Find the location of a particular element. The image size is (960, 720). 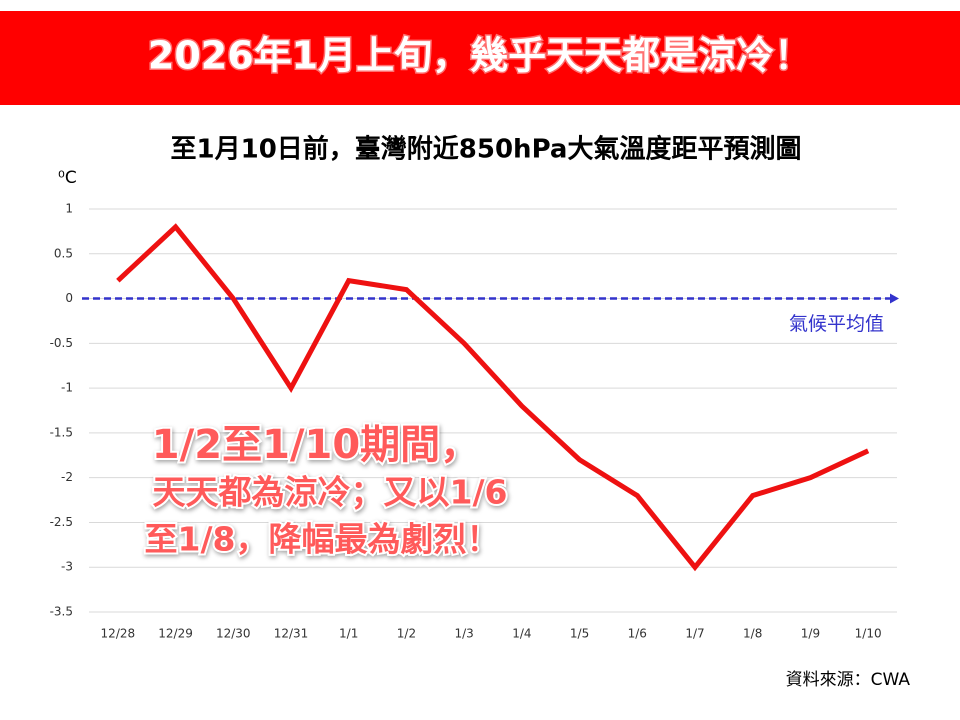

banner is located at coordinates (480, 58).